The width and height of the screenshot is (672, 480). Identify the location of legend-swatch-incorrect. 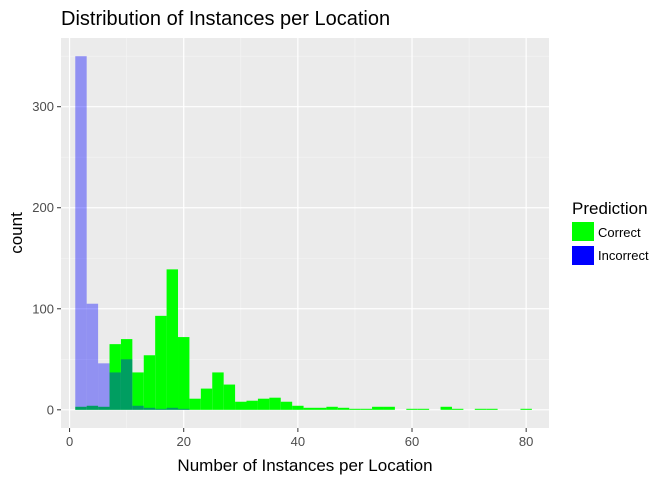
(583, 255).